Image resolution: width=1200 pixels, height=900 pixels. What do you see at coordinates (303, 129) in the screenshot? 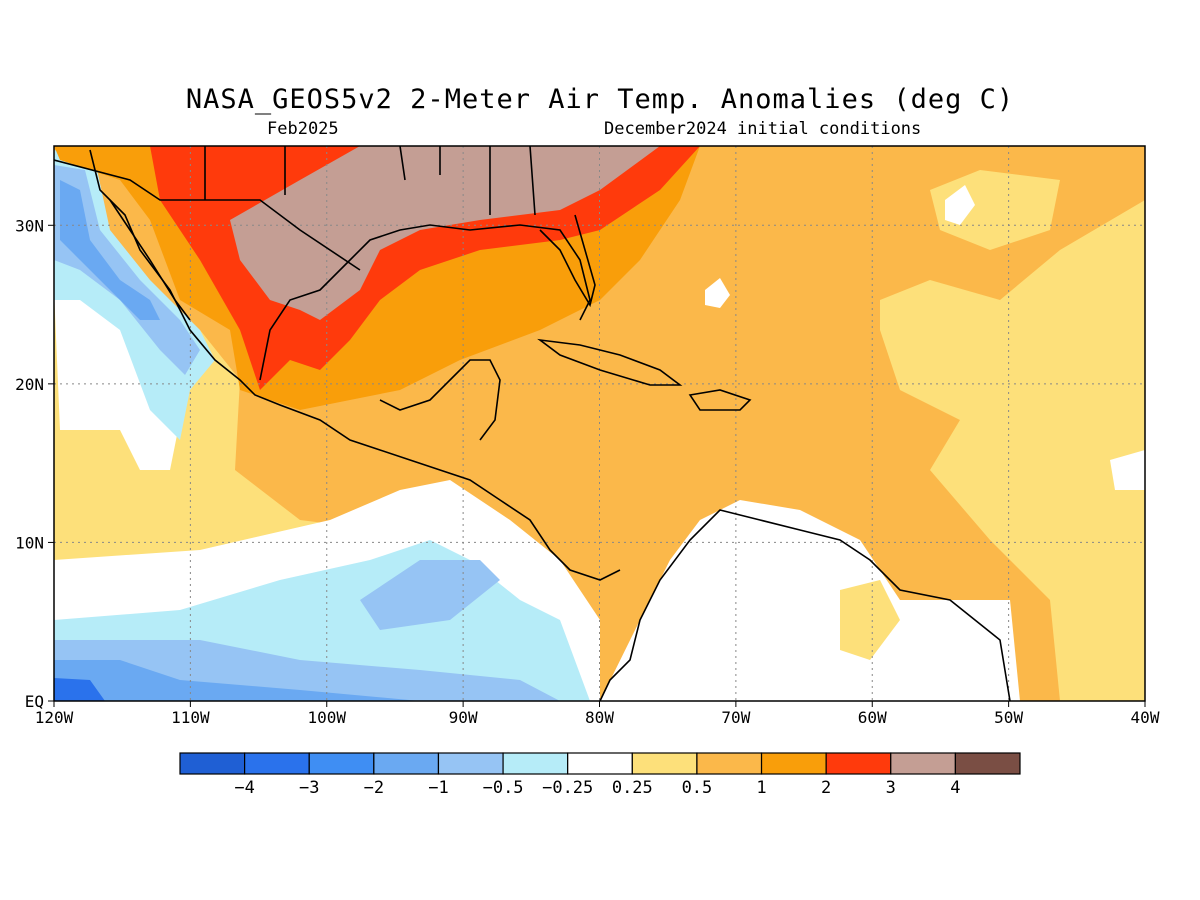
I see `map-subtitle-period: Feb2025` at bounding box center [303, 129].